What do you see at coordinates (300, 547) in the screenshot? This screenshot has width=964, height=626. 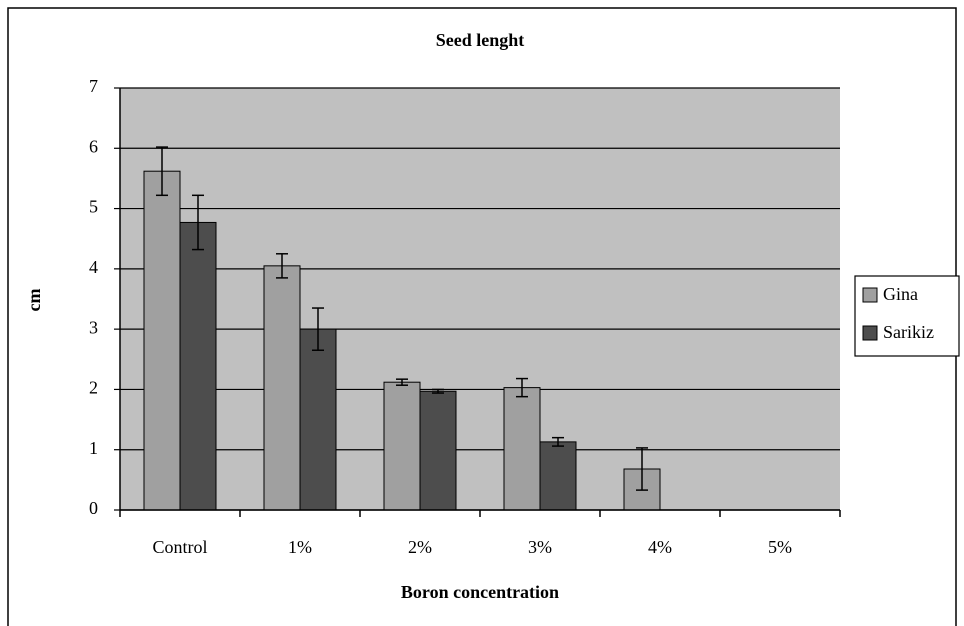 I see `x-tick-label: 1%` at bounding box center [300, 547].